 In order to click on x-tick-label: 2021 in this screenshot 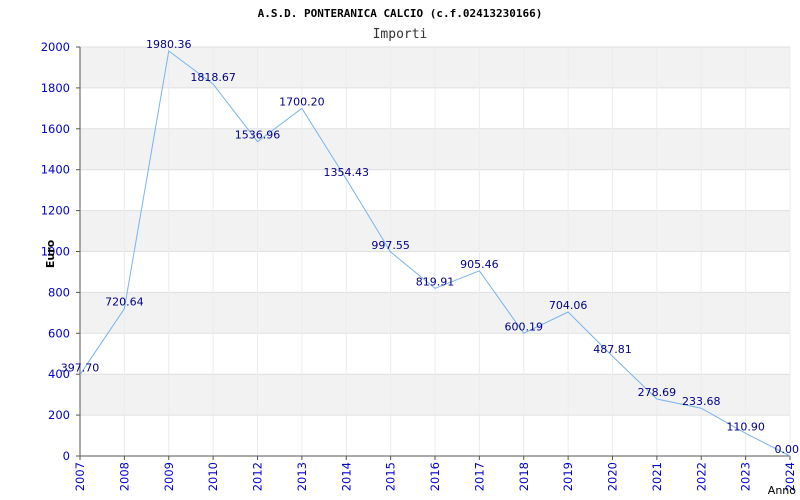, I will do `click(657, 476)`.